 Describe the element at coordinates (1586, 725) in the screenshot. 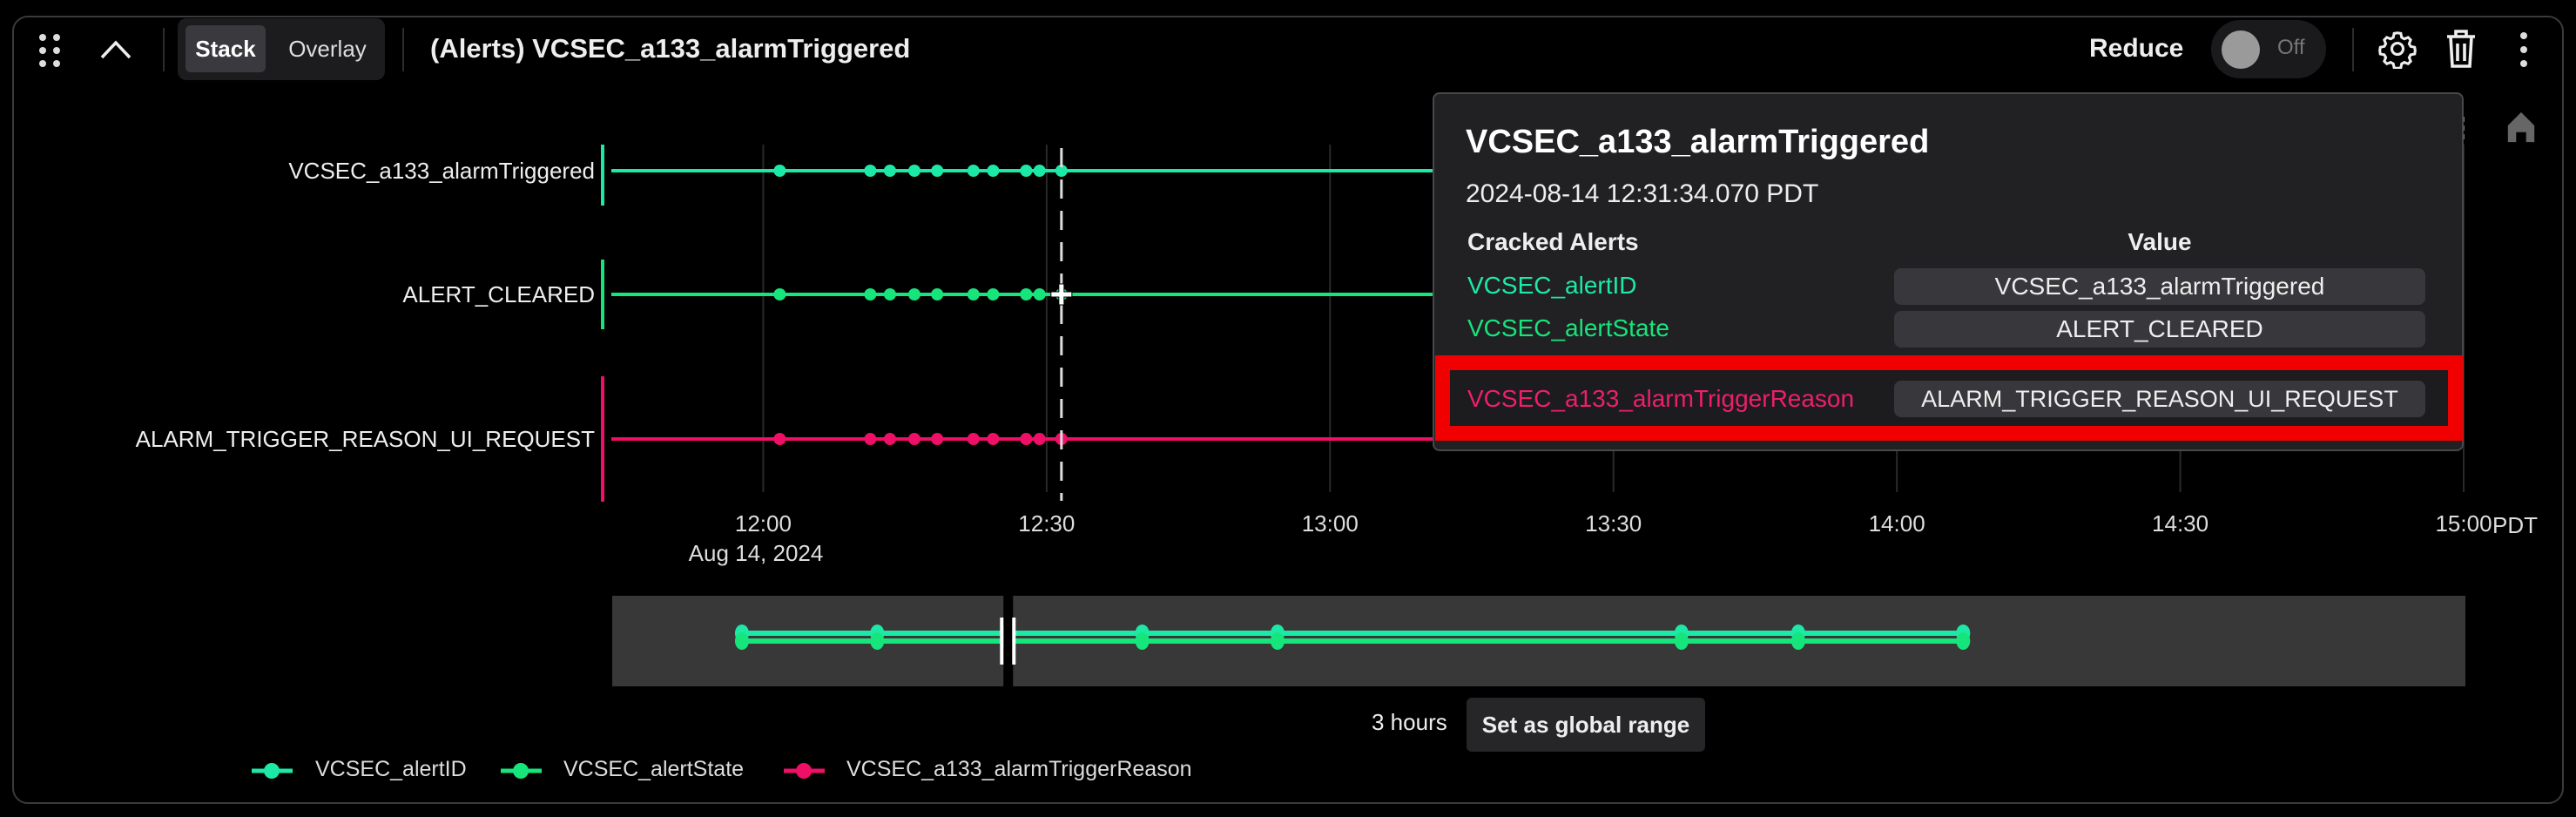

I see `set-global-range-button: Set as global range` at that location.